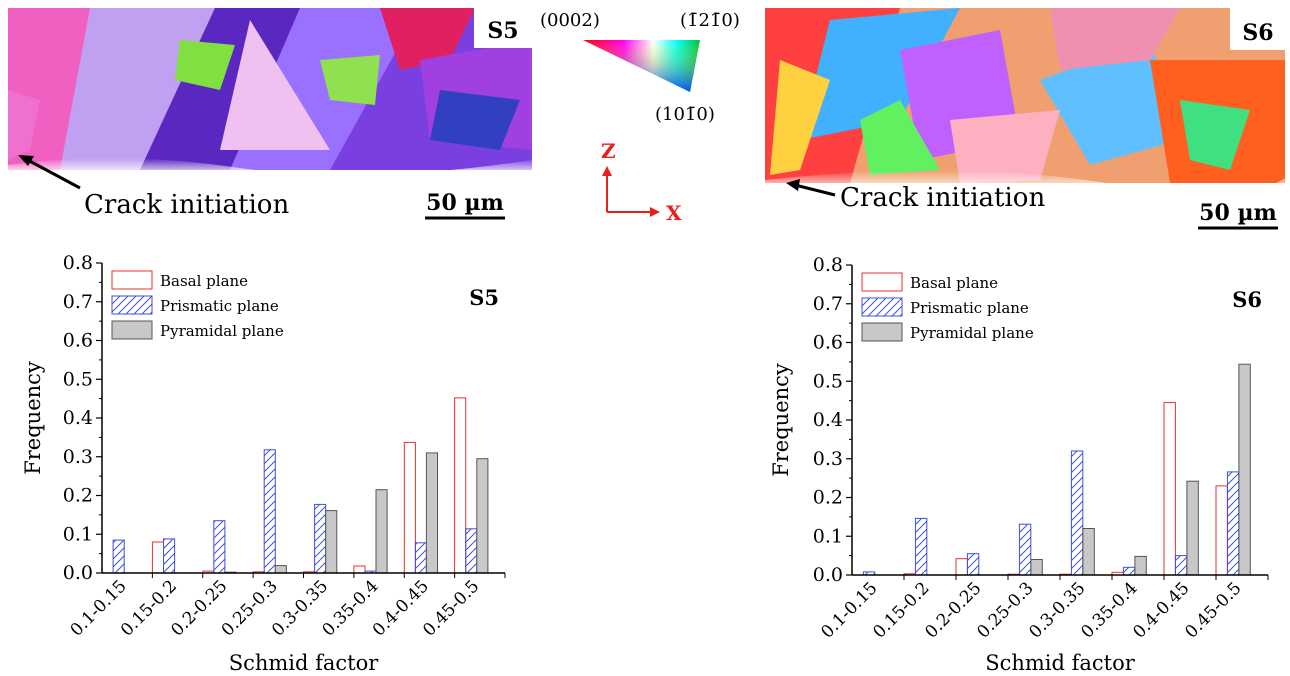 The height and width of the screenshot is (676, 1290). What do you see at coordinates (52, 173) in the screenshot?
I see `crack-arrow-s5` at bounding box center [52, 173].